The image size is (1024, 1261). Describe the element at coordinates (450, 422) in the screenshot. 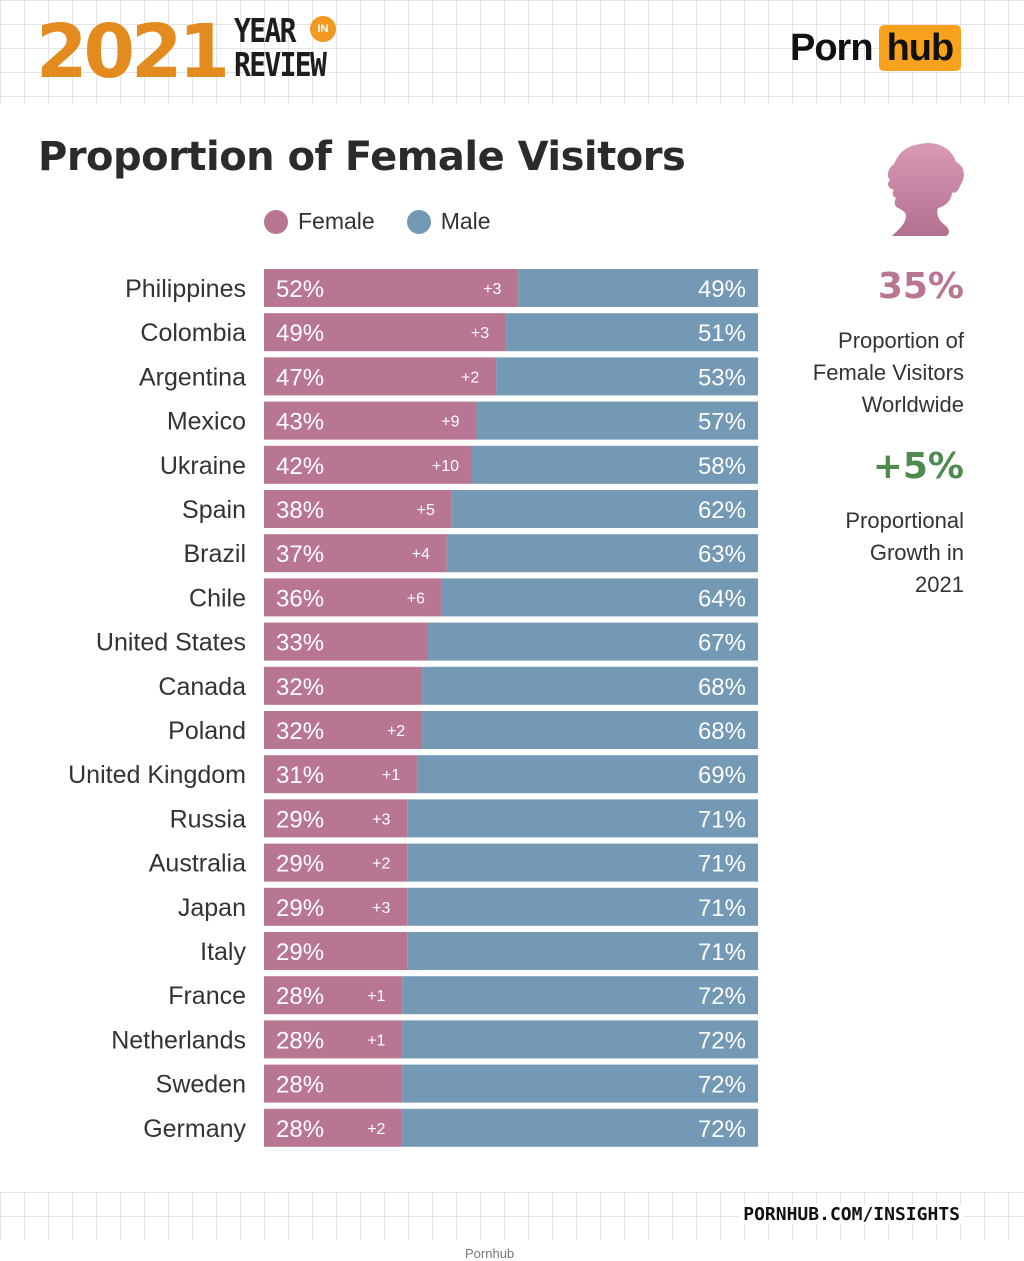

I see `change-label: +9` at that location.